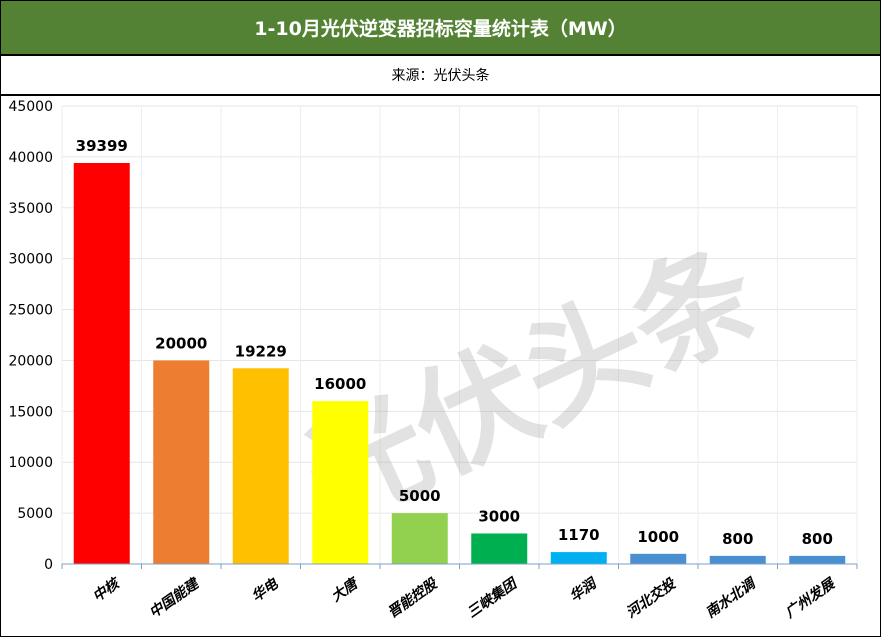 Image resolution: width=881 pixels, height=637 pixels. Describe the element at coordinates (35, 514) in the screenshot. I see `y-tick-label: 5000` at that location.